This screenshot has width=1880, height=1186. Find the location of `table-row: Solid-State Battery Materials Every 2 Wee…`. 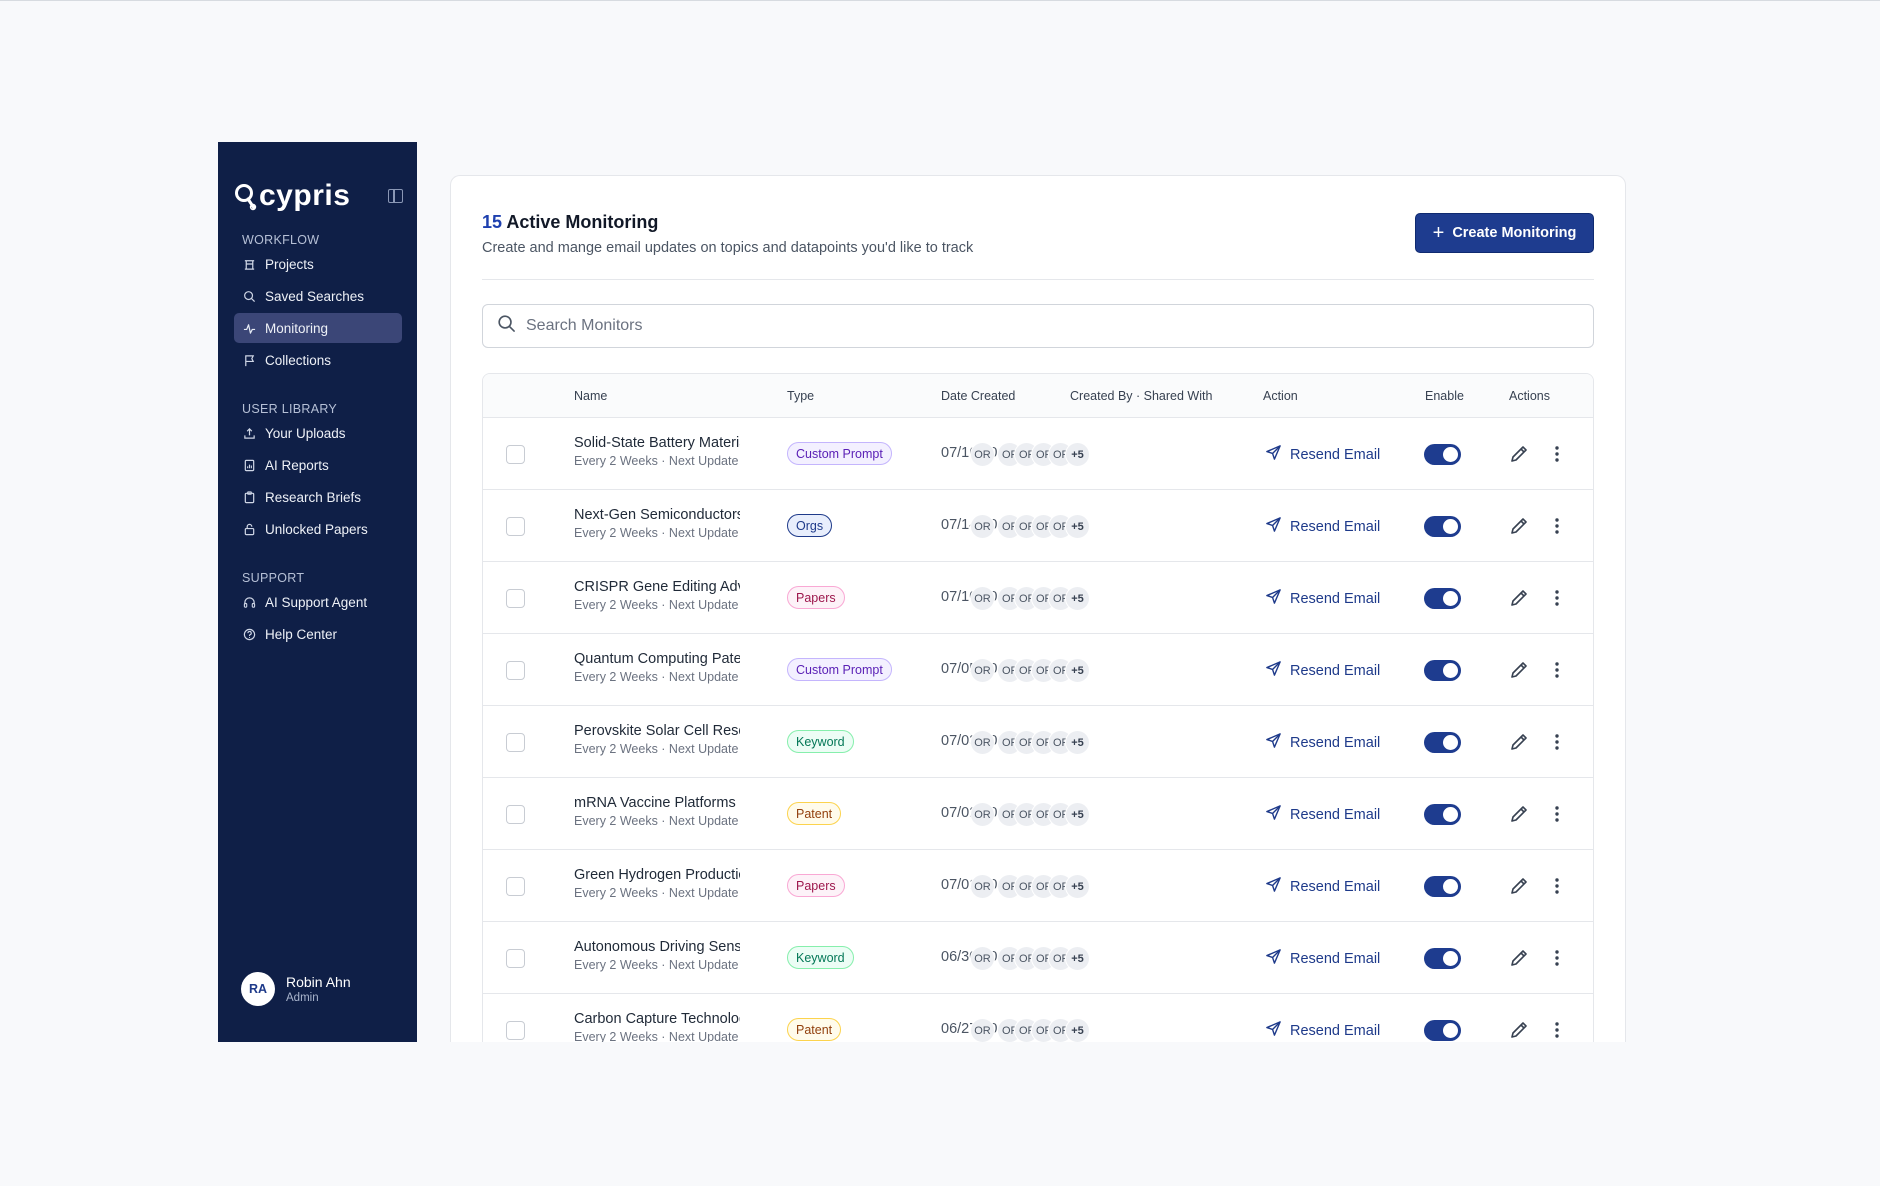

table-row: Solid-State Battery Materials Every 2 Wee… is located at coordinates (1038, 454).